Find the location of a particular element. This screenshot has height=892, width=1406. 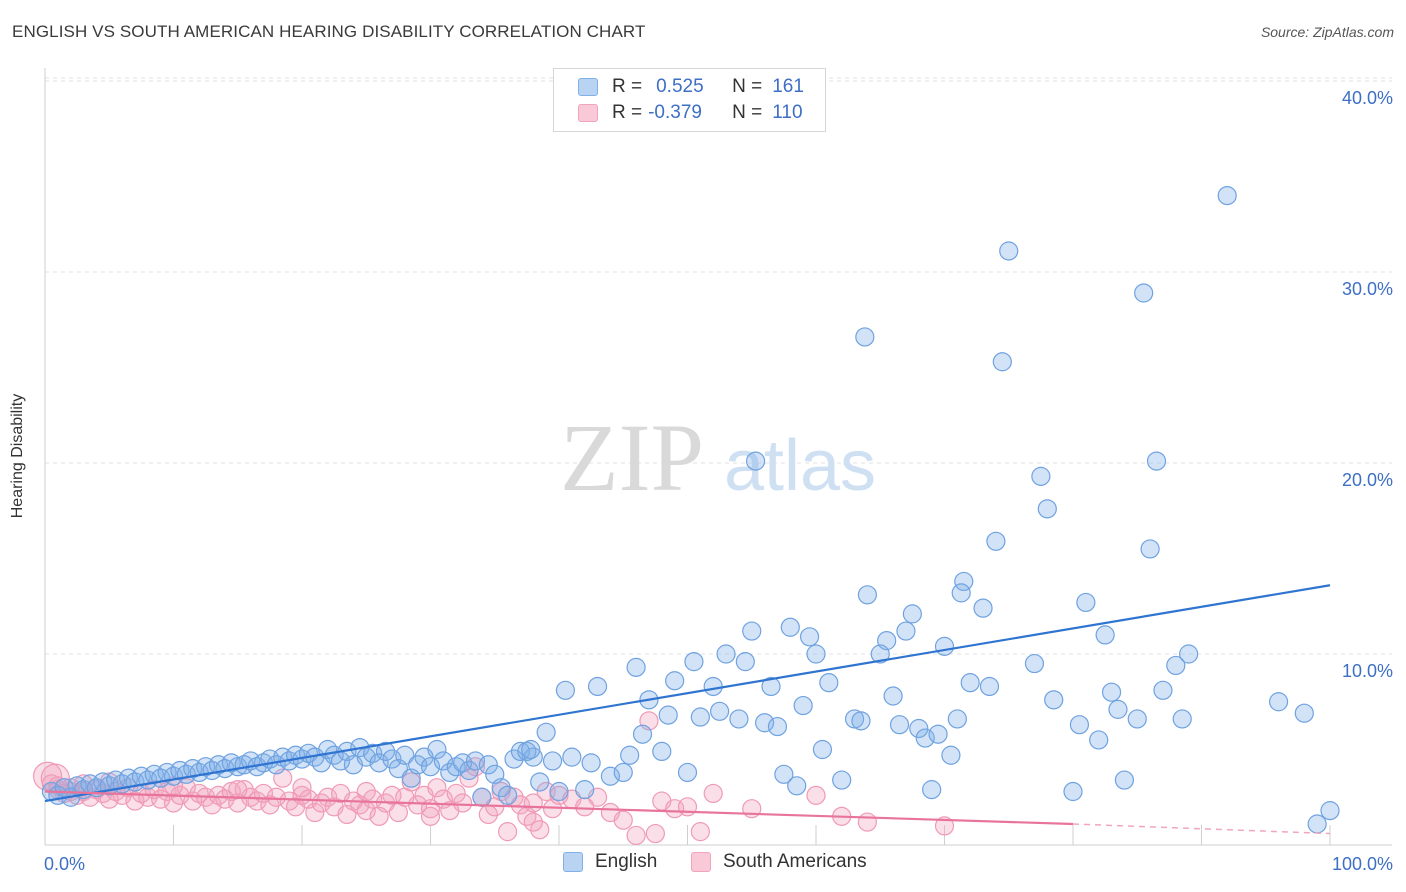

y-axis-label: Hearing Disability is located at coordinates (17, 456).